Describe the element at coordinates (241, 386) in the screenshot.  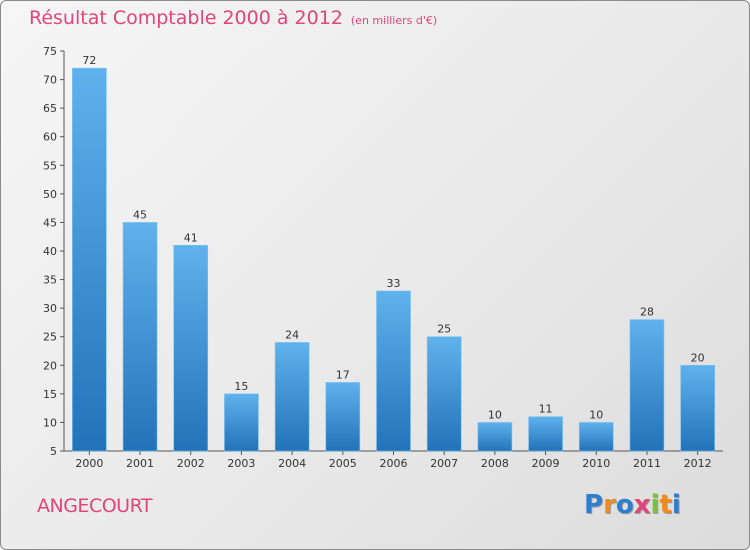
I see `data-label: 15` at that location.